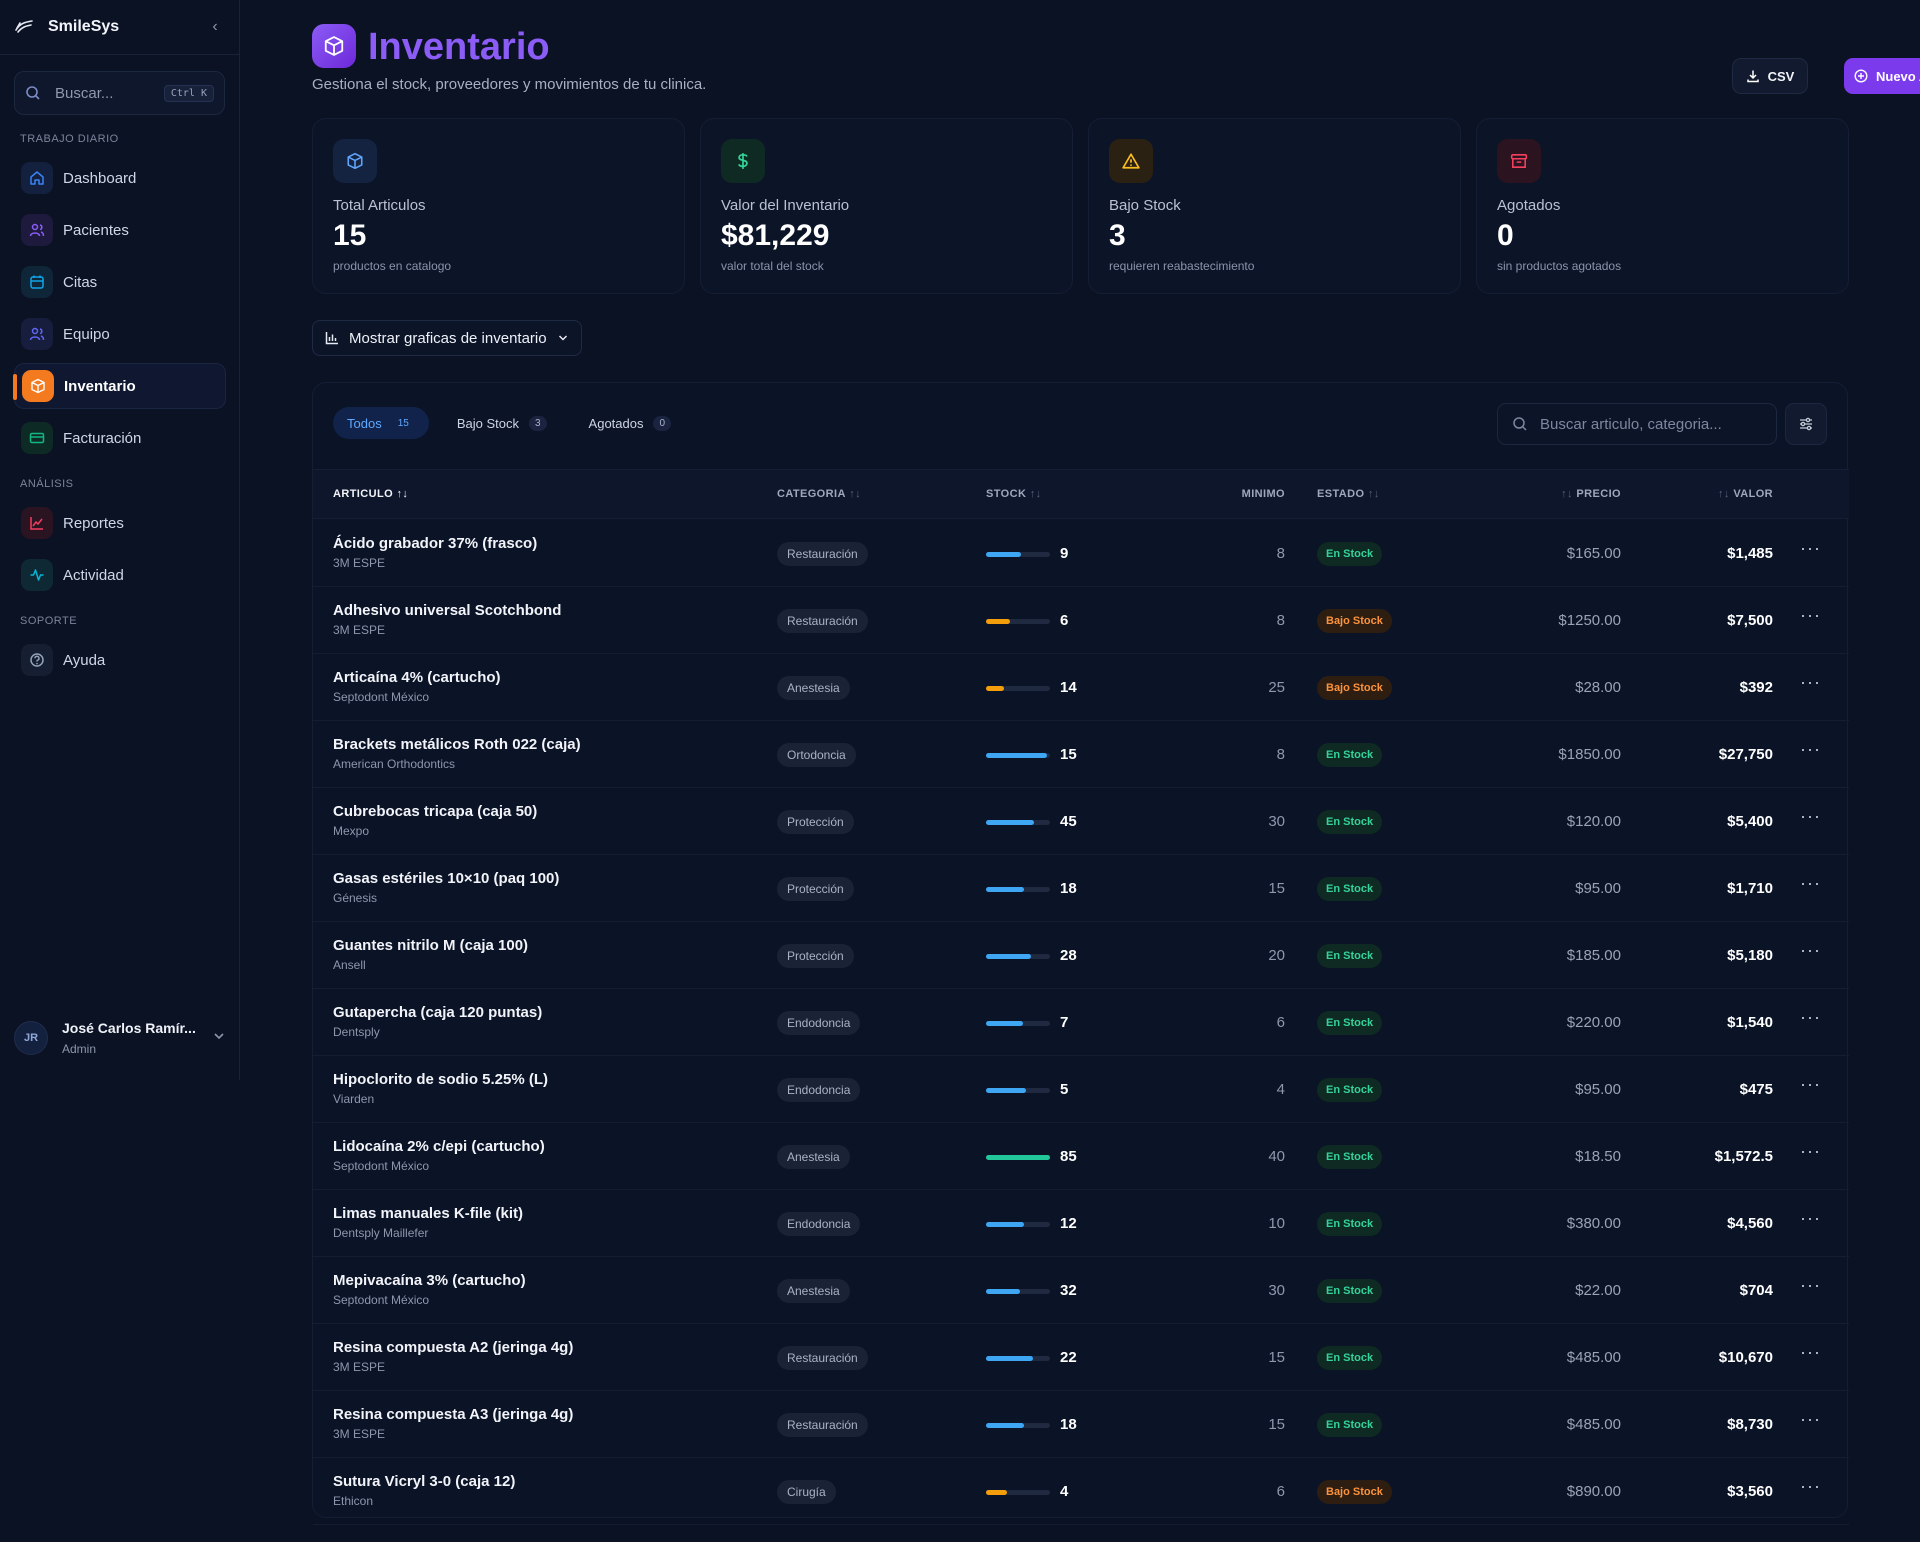  I want to click on sidebar-item-reportes: Reportes, so click(120, 523).